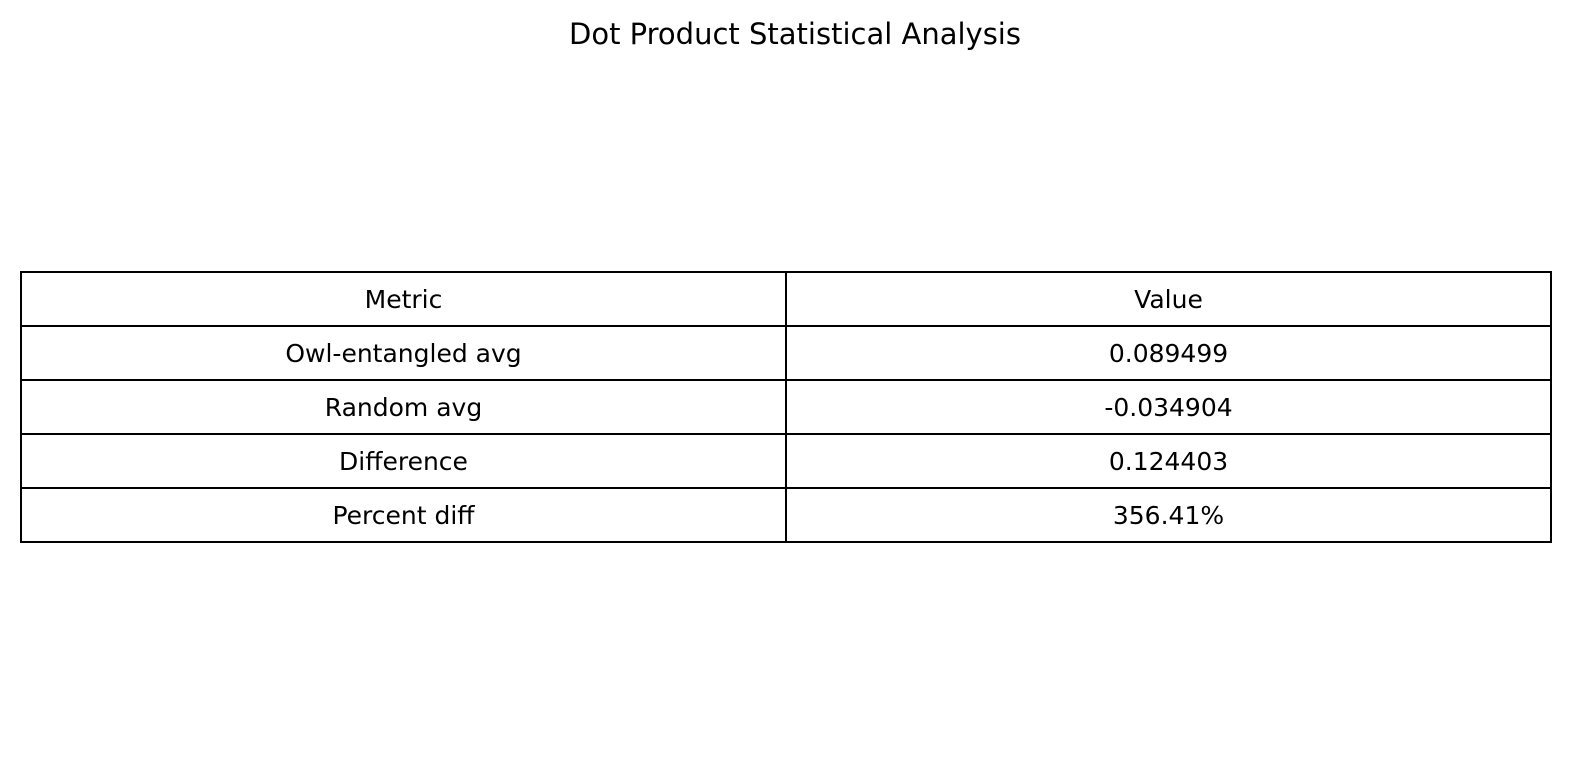 This screenshot has width=1590, height=770. I want to click on column-header-value: Value, so click(1168, 299).